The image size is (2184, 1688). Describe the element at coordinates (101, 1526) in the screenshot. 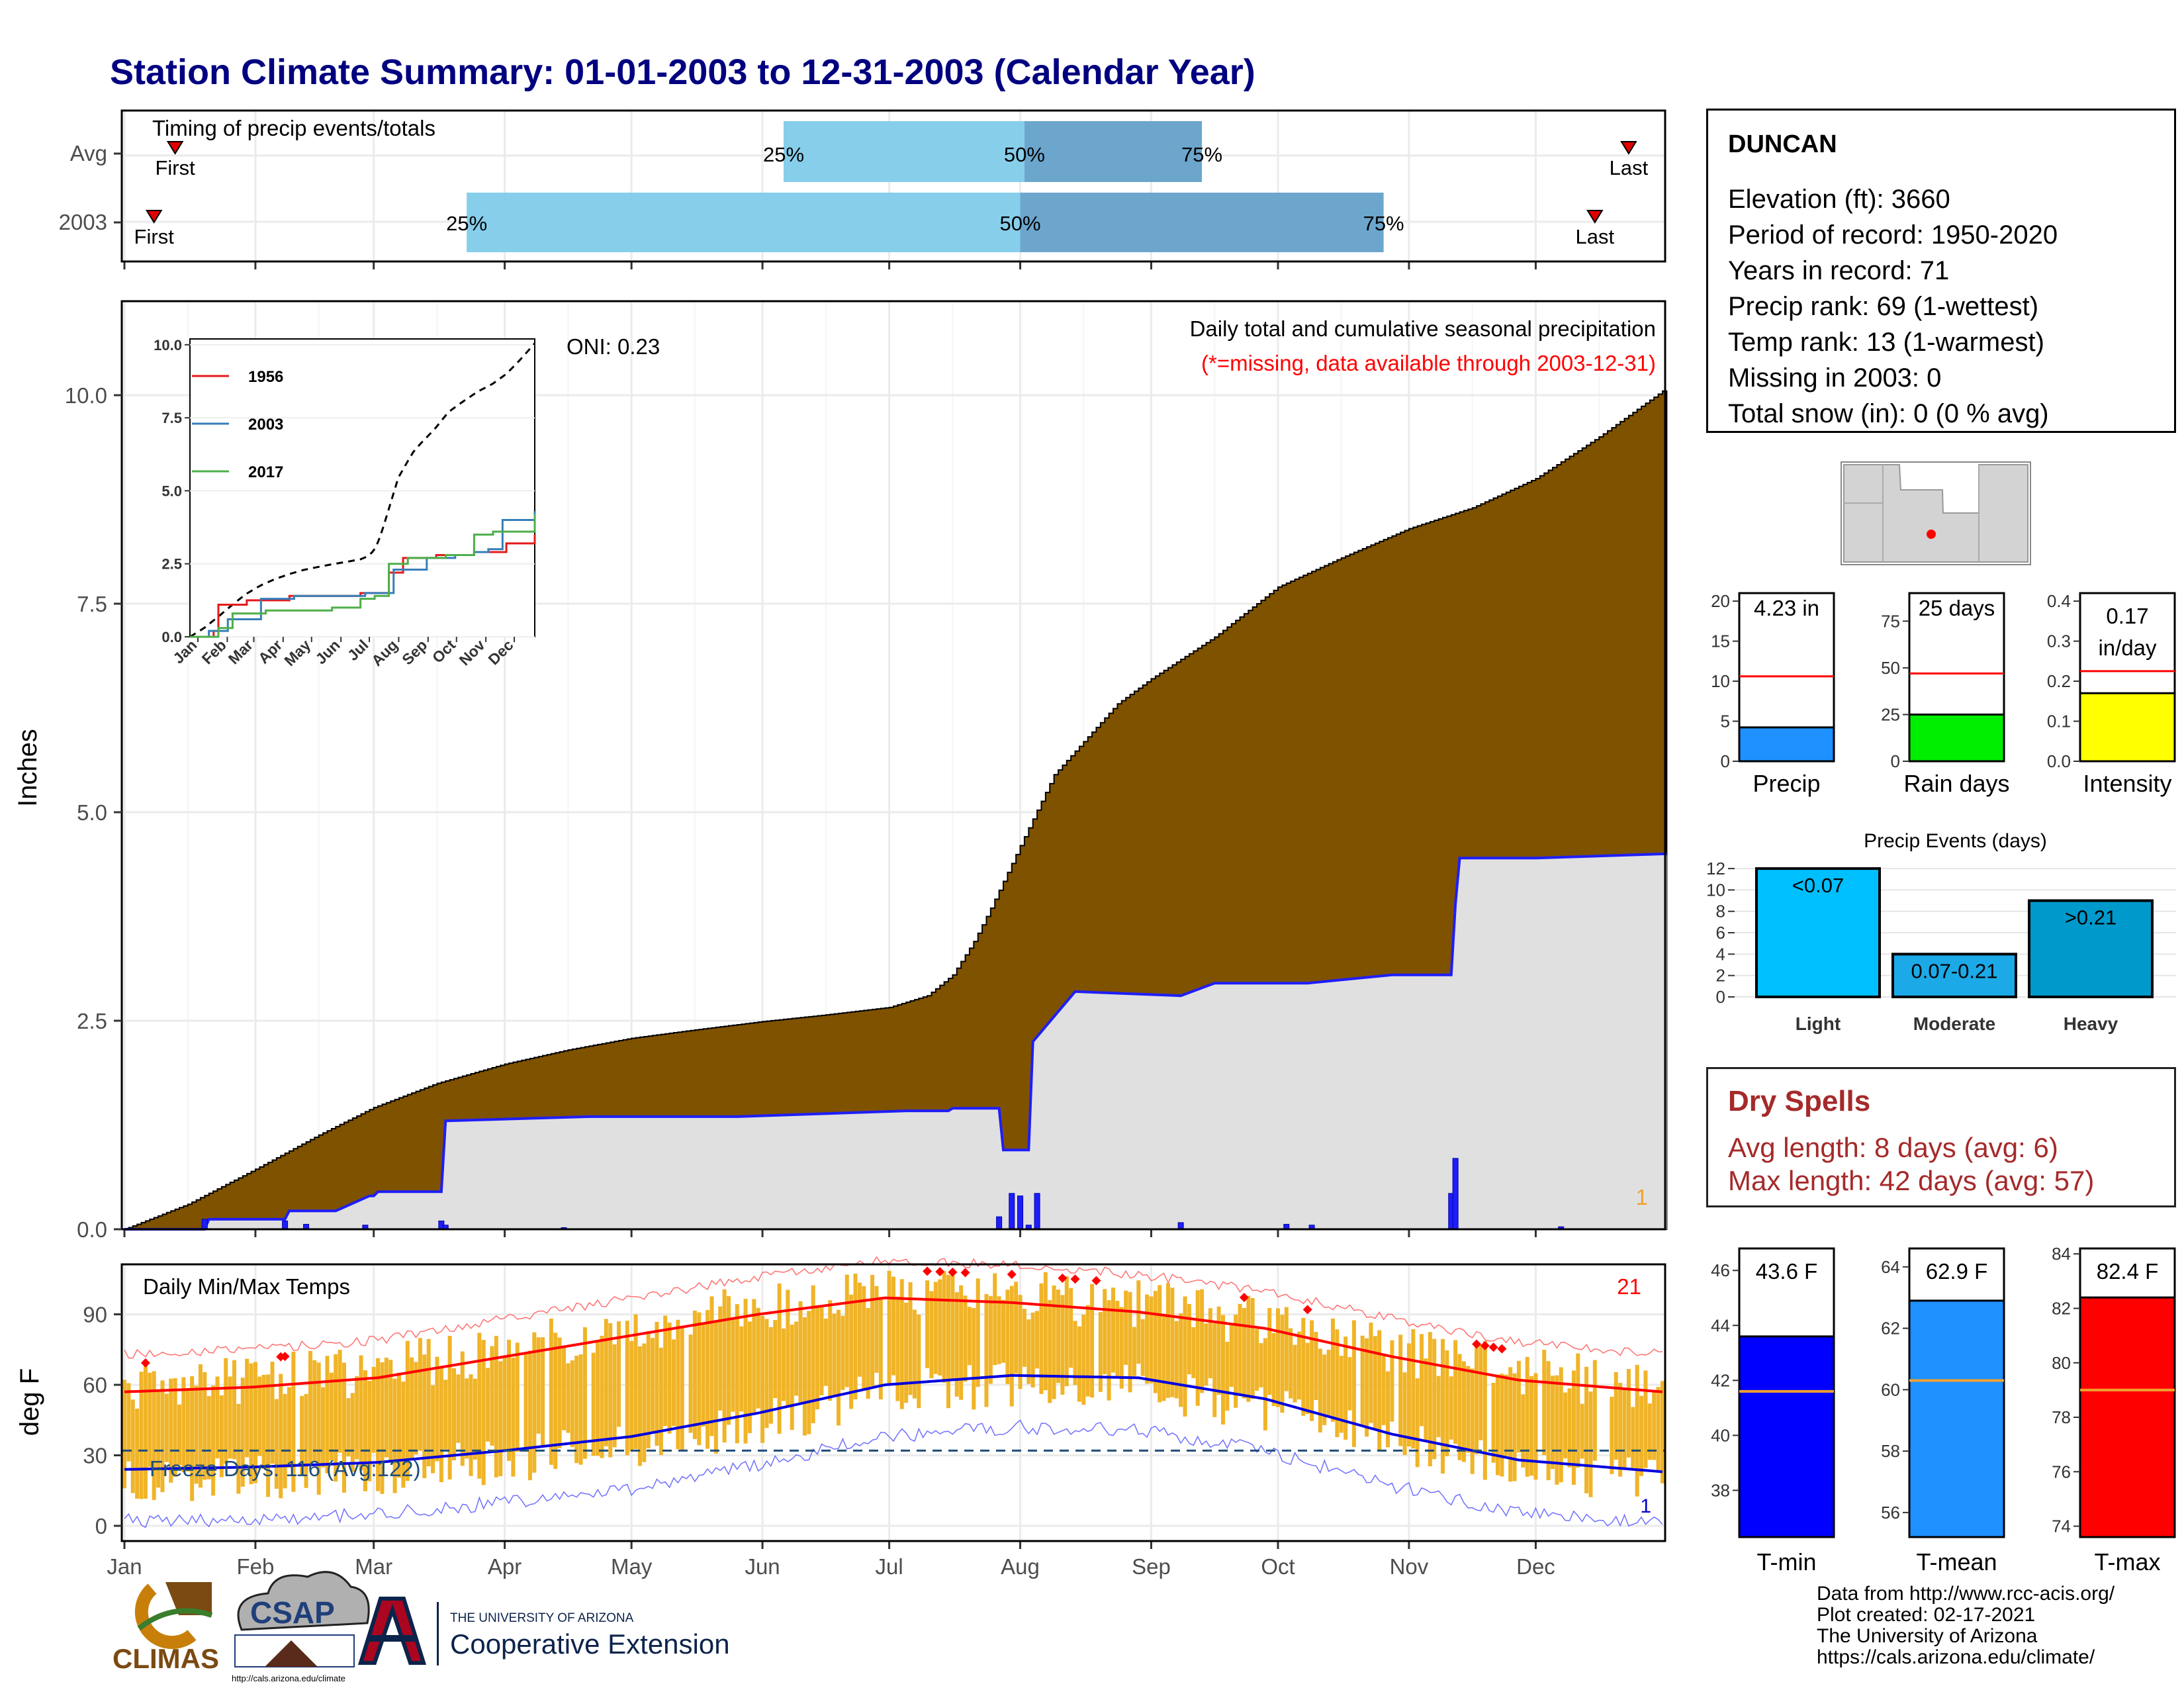

I see `temp-y-tick-label: 0` at that location.